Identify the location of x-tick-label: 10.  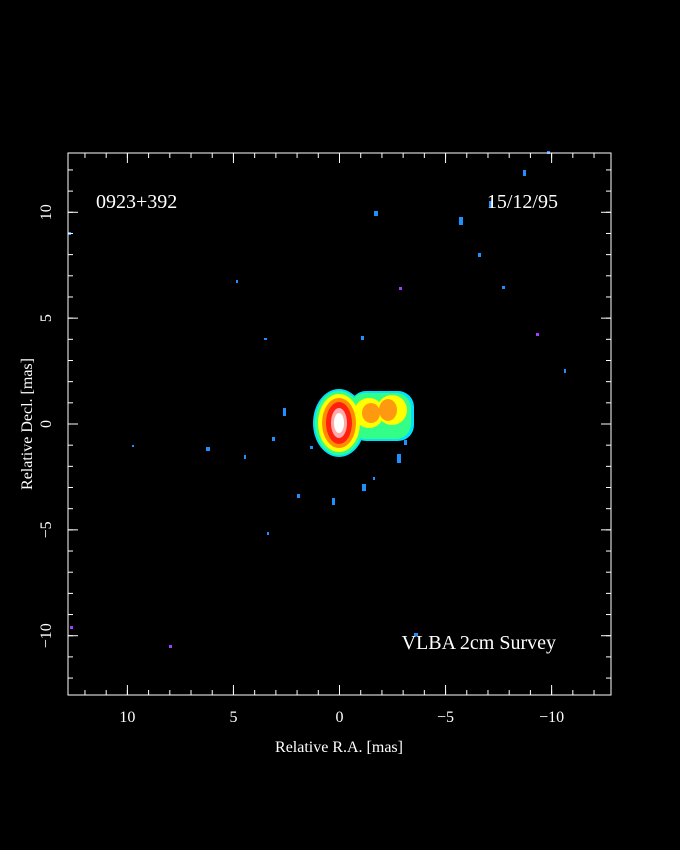
(127, 717).